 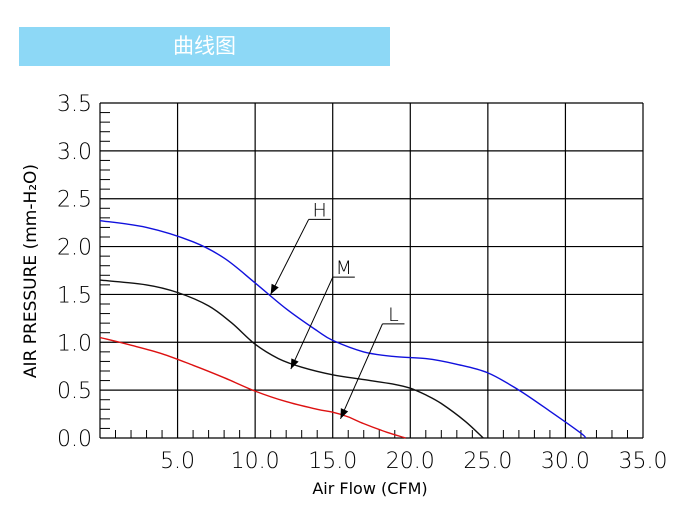 What do you see at coordinates (565, 461) in the screenshot?
I see `x-tick-label: 30.0` at bounding box center [565, 461].